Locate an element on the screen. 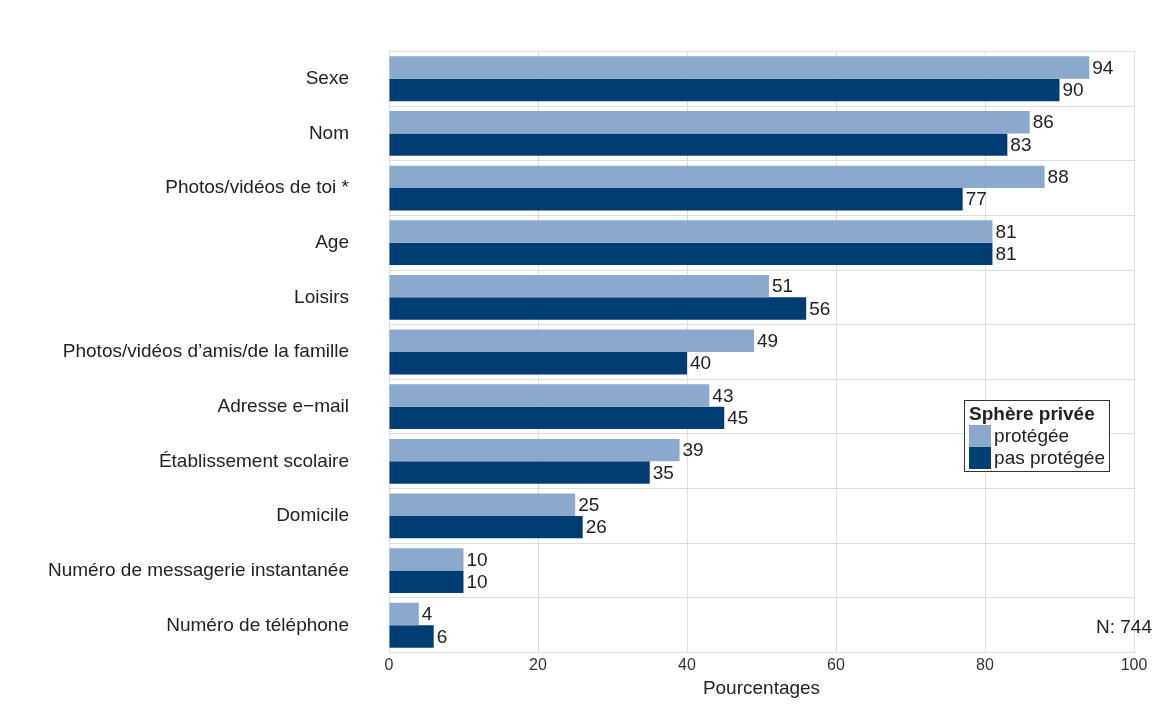 This screenshot has width=1158, height=704. x-tick-label: 40 is located at coordinates (687, 664).